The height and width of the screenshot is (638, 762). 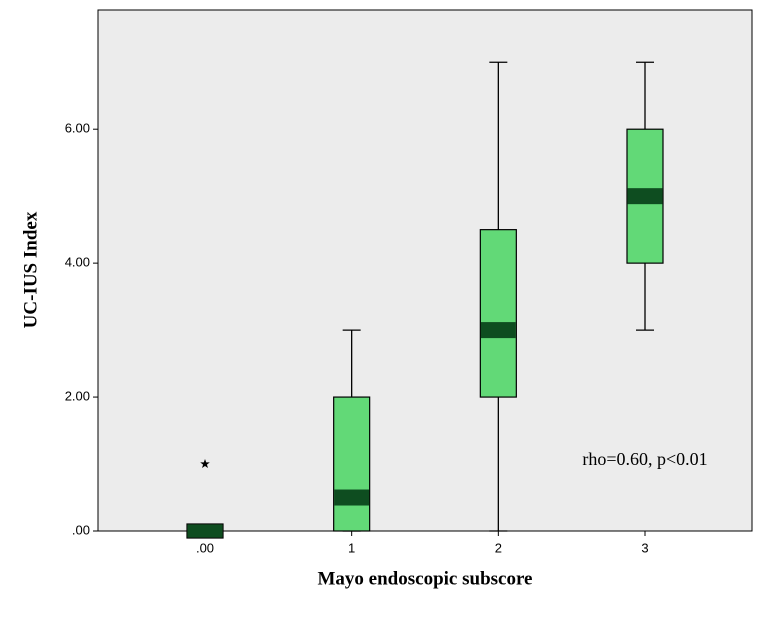 I want to click on outlier, so click(x=205, y=464).